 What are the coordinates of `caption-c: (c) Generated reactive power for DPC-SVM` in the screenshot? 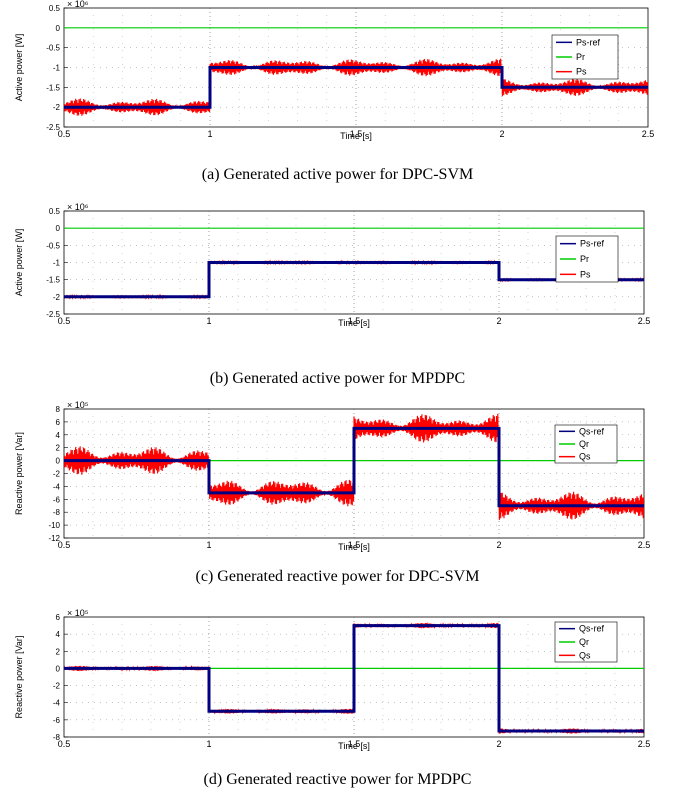 It's located at (337, 576).